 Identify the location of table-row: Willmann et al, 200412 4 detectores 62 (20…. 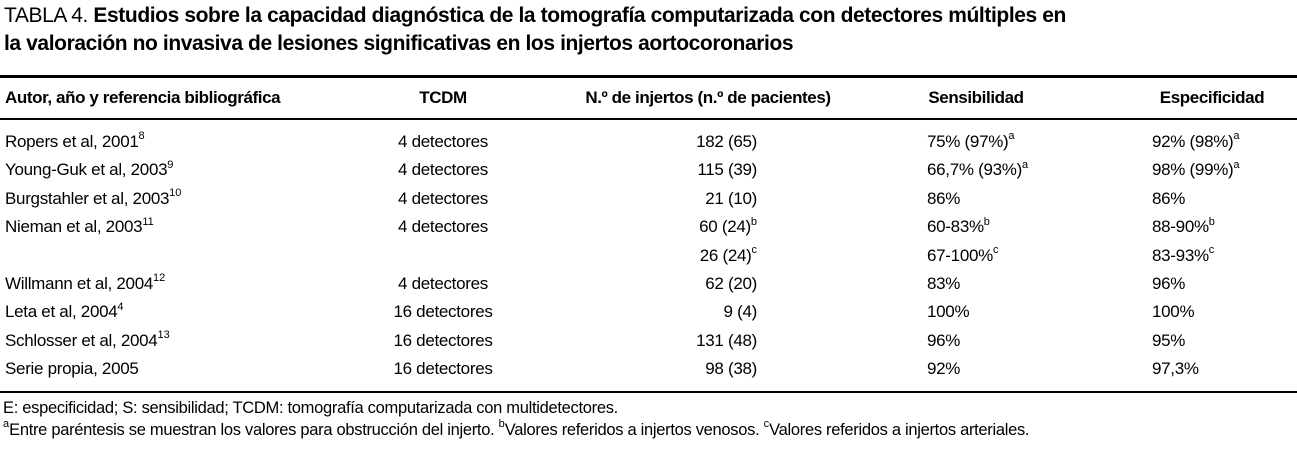
(648, 286).